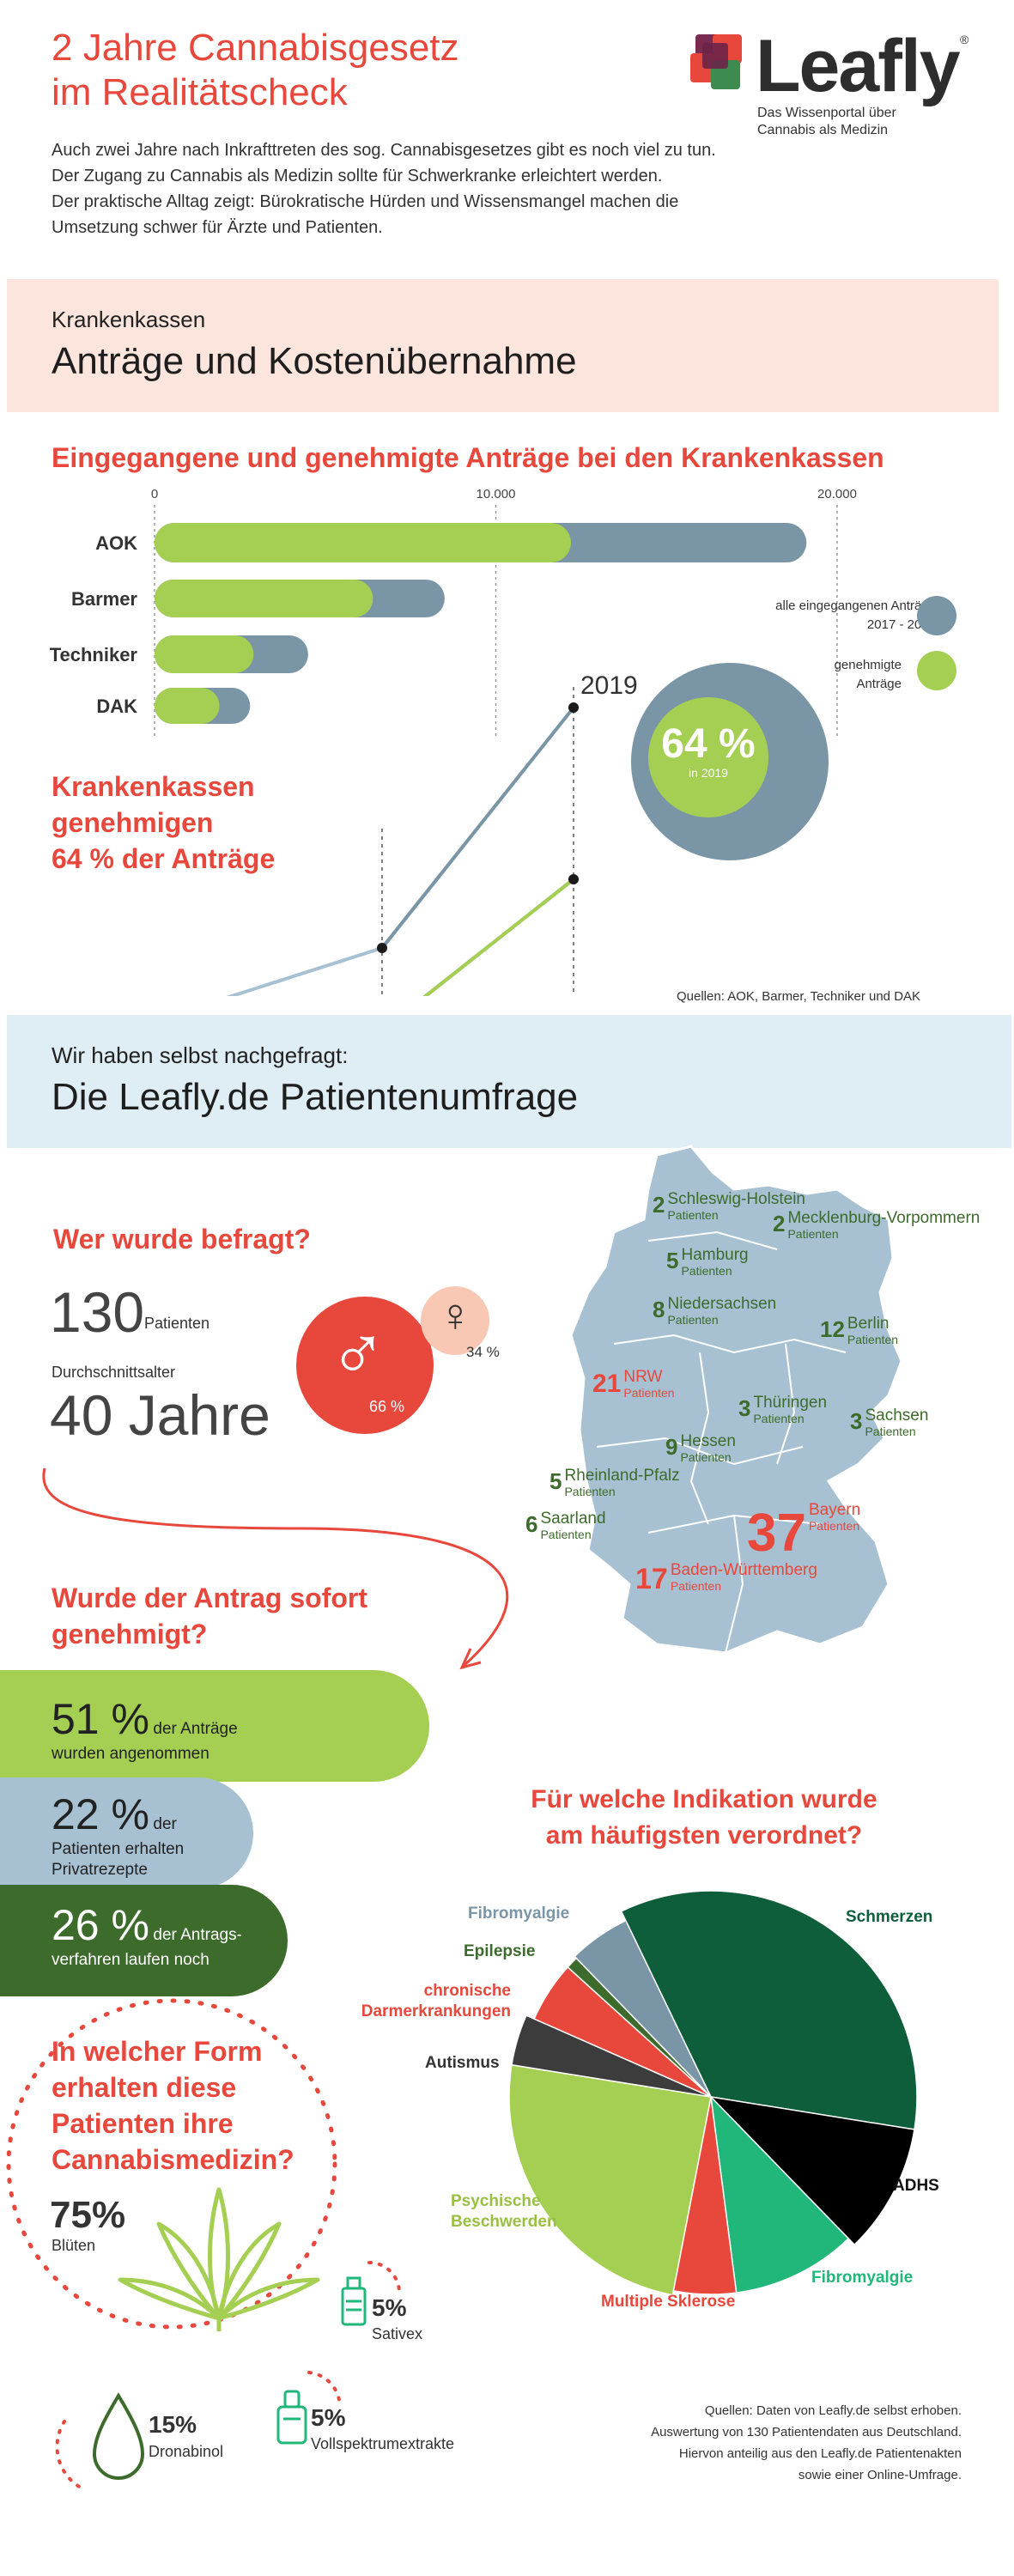  I want to click on logo-registered: ®, so click(965, 40).